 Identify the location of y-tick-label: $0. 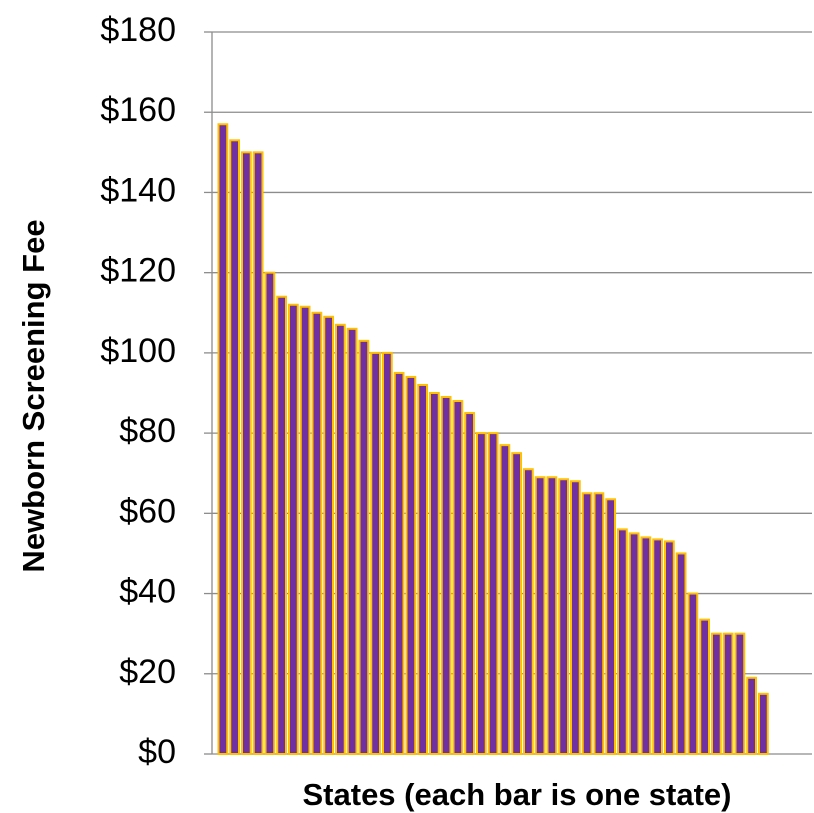
(157, 752).